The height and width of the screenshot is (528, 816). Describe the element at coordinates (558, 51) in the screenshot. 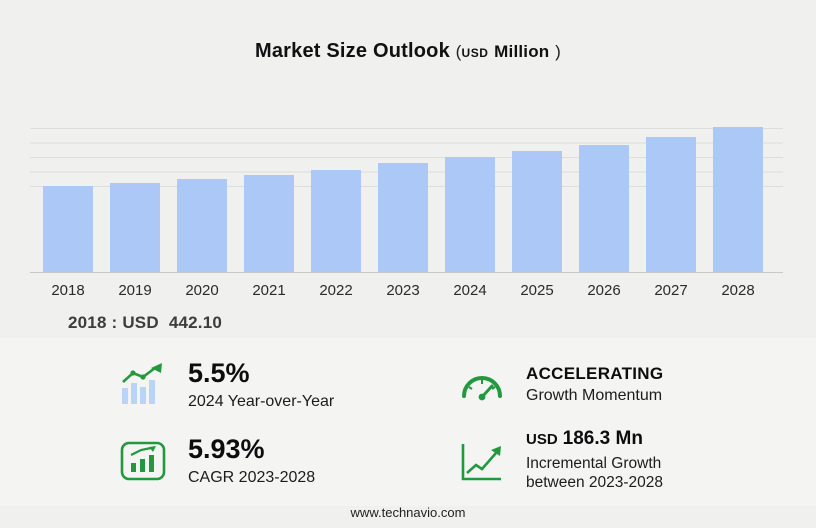

I see `unit-paren-close: )` at that location.